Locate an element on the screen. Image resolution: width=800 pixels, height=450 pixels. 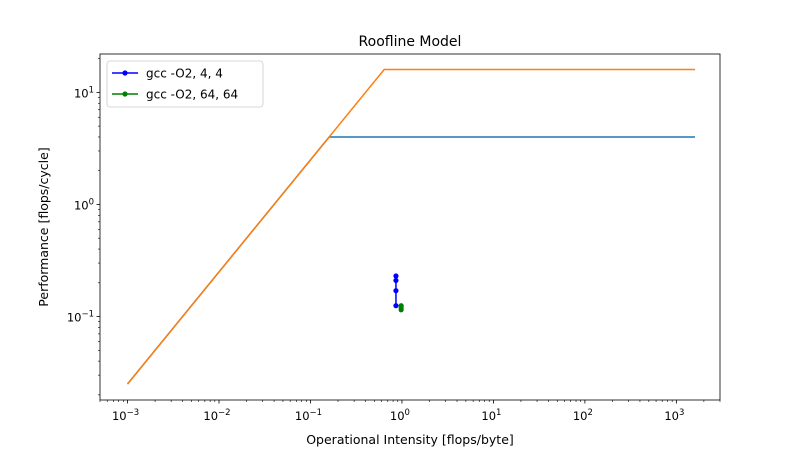
y-tick-label: 10⁻¹ is located at coordinates (80, 317).